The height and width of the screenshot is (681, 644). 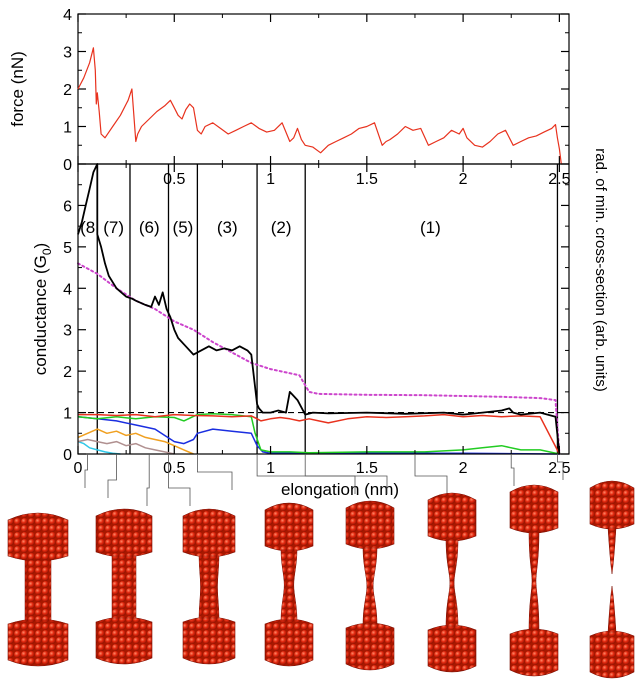 I want to click on stage-label: (2), so click(x=281, y=227).